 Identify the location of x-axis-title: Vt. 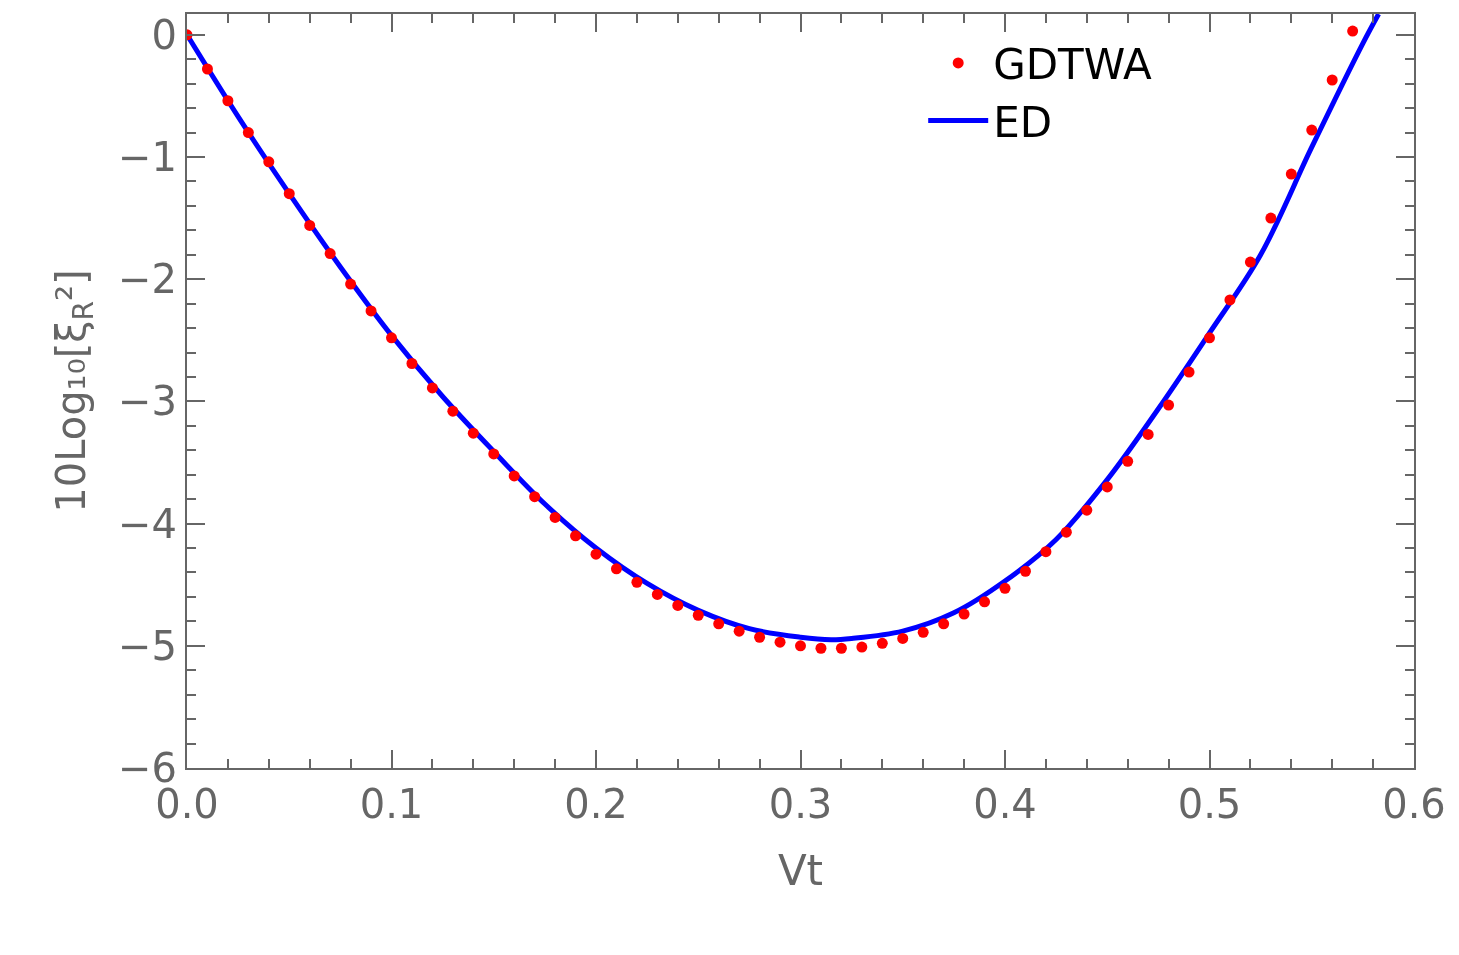
(800, 871).